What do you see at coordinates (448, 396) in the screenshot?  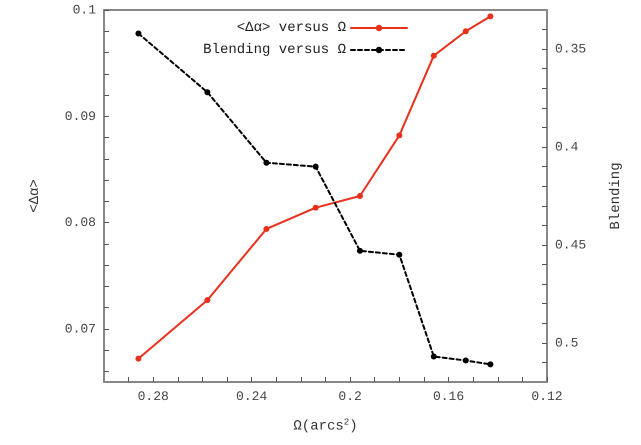 I see `x-tick-label: 0.16` at bounding box center [448, 396].